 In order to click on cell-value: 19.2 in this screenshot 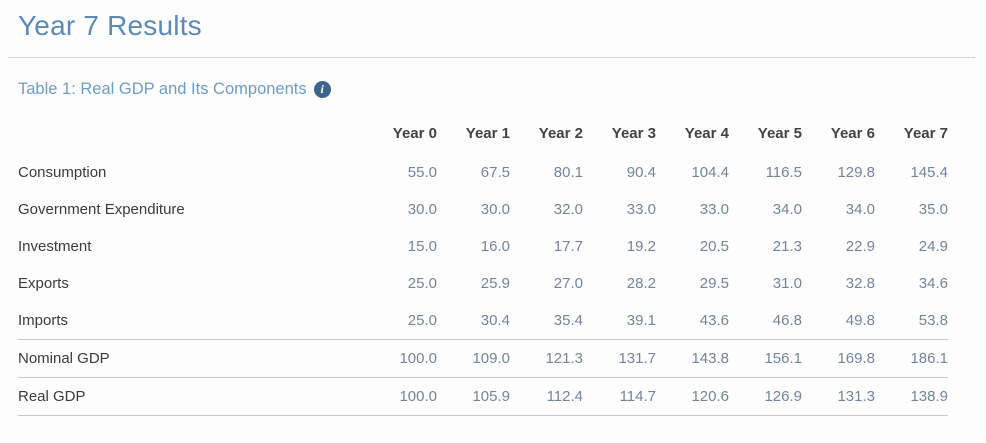, I will do `click(641, 246)`.